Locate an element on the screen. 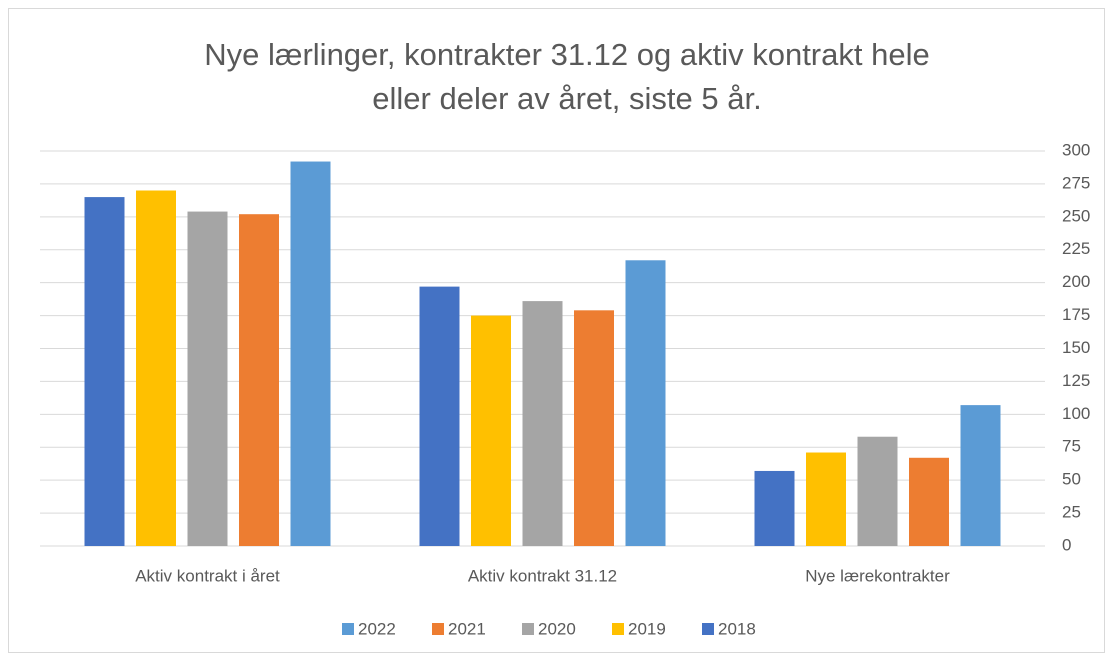 This screenshot has height=661, width=1113. x-tick-label: Nye lærekontrakter is located at coordinates (877, 575).